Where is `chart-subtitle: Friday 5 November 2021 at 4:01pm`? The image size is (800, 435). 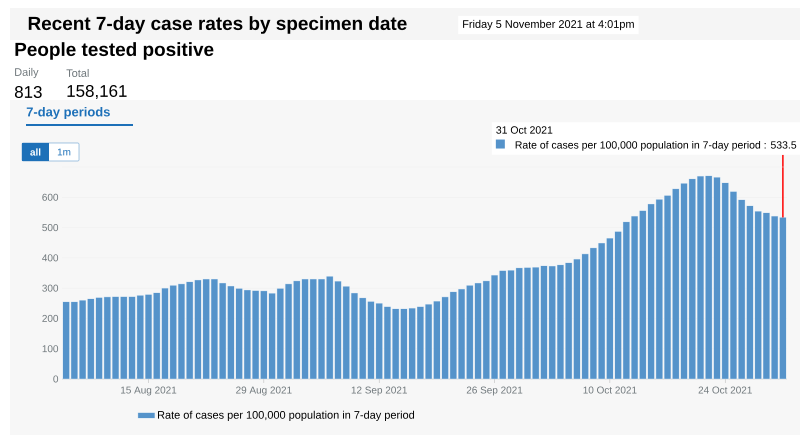
chart-subtitle: Friday 5 November 2021 at 4:01pm is located at coordinates (548, 25).